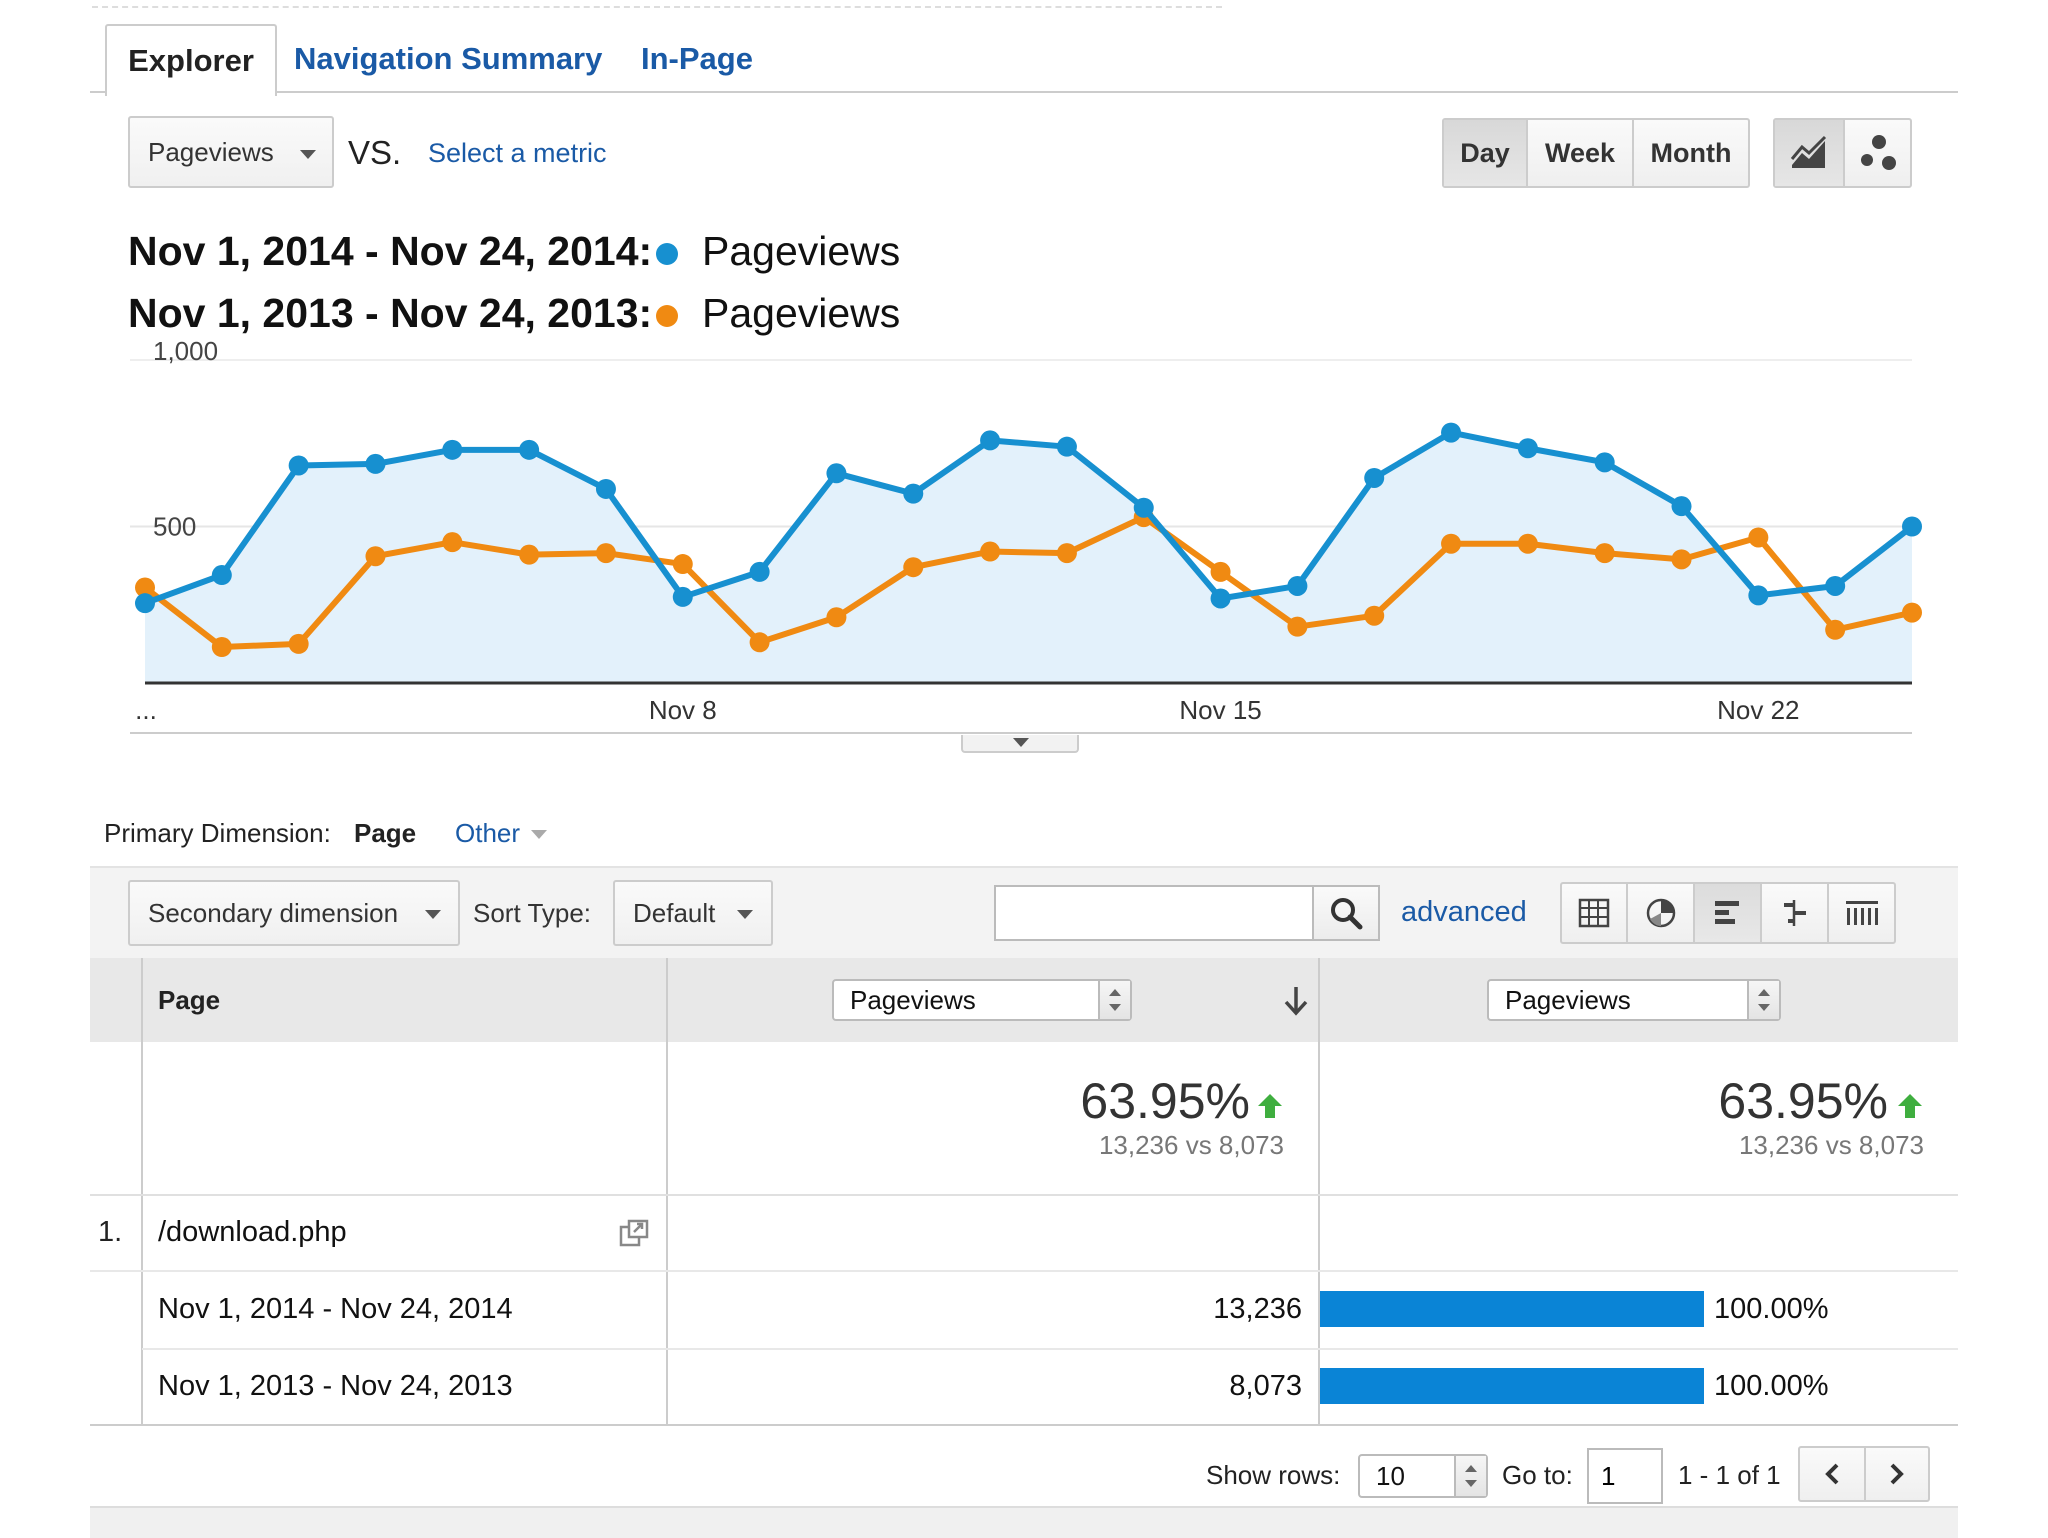 The height and width of the screenshot is (1538, 2048). I want to click on day-button: Day, so click(1486, 153).